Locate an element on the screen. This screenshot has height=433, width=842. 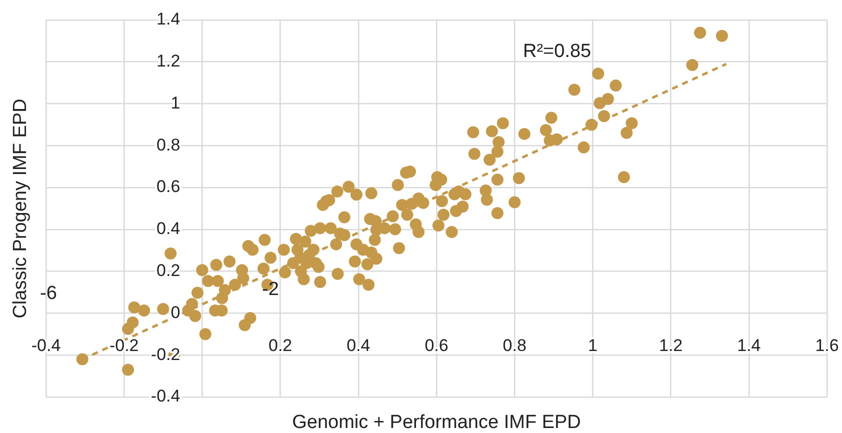
y-axis-title: Classic Progeny IMF EPD is located at coordinates (20, 208).